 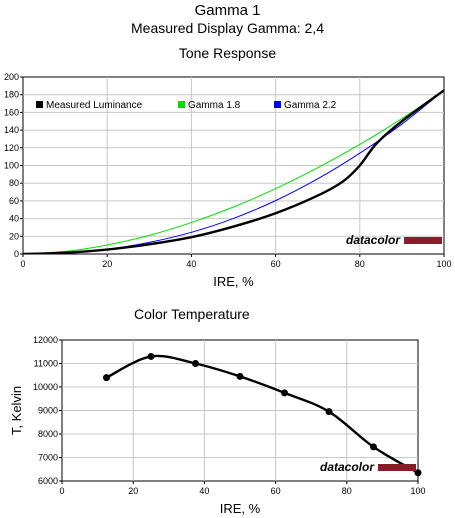 What do you see at coordinates (443, 264) in the screenshot?
I see `tone-x-tick-label: 100` at bounding box center [443, 264].